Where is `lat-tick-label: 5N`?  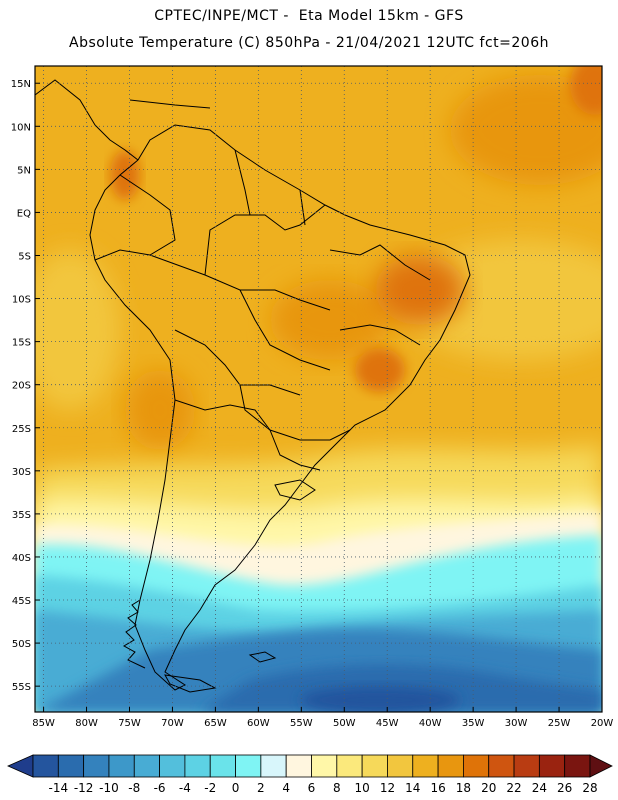 lat-tick-label: 5N is located at coordinates (24, 170).